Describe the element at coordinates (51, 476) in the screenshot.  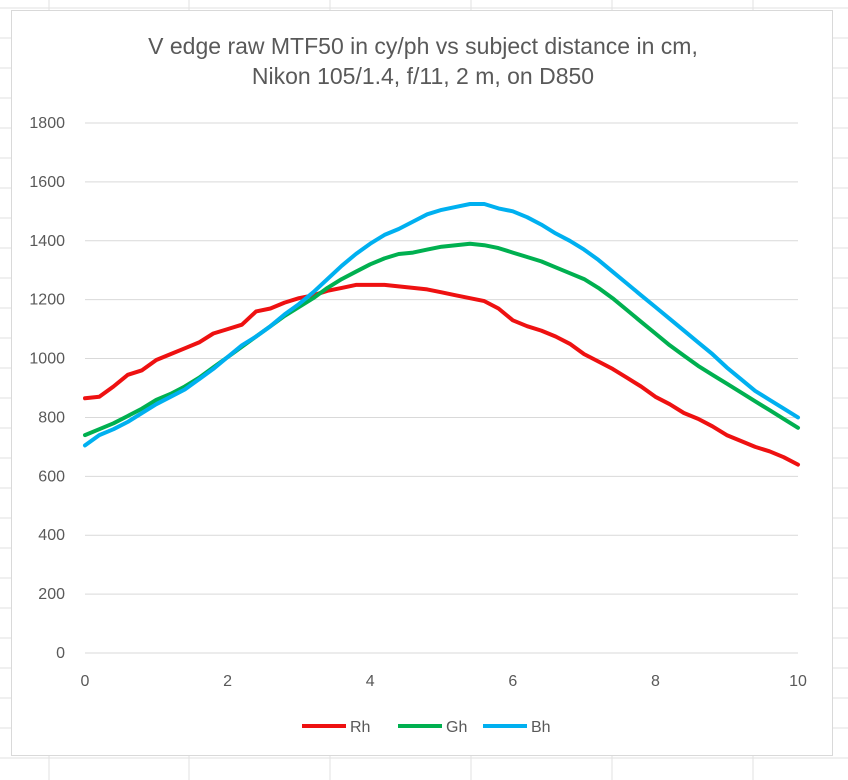
I see `y-tick-label: 600` at that location.